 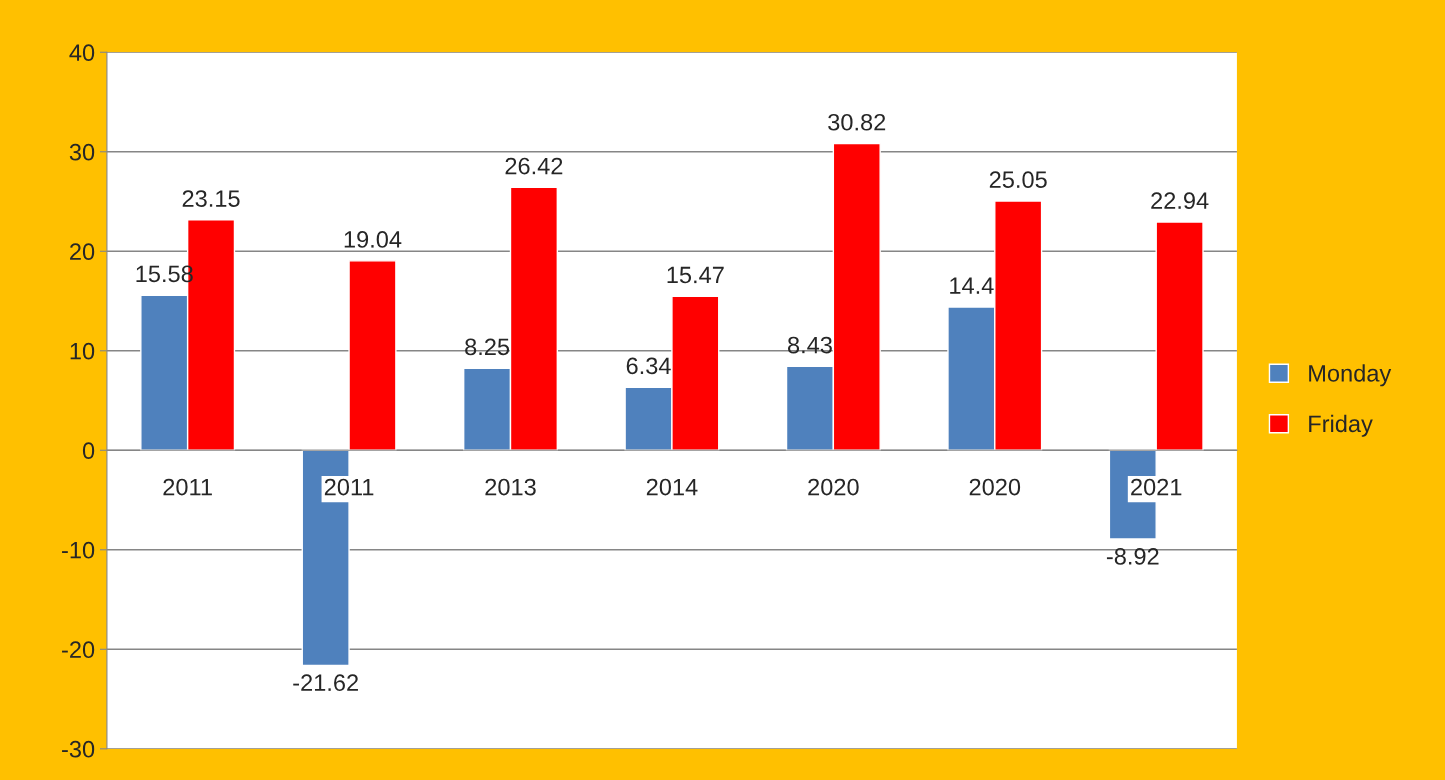 I want to click on y-tick-label: 20, so click(x=82, y=252).